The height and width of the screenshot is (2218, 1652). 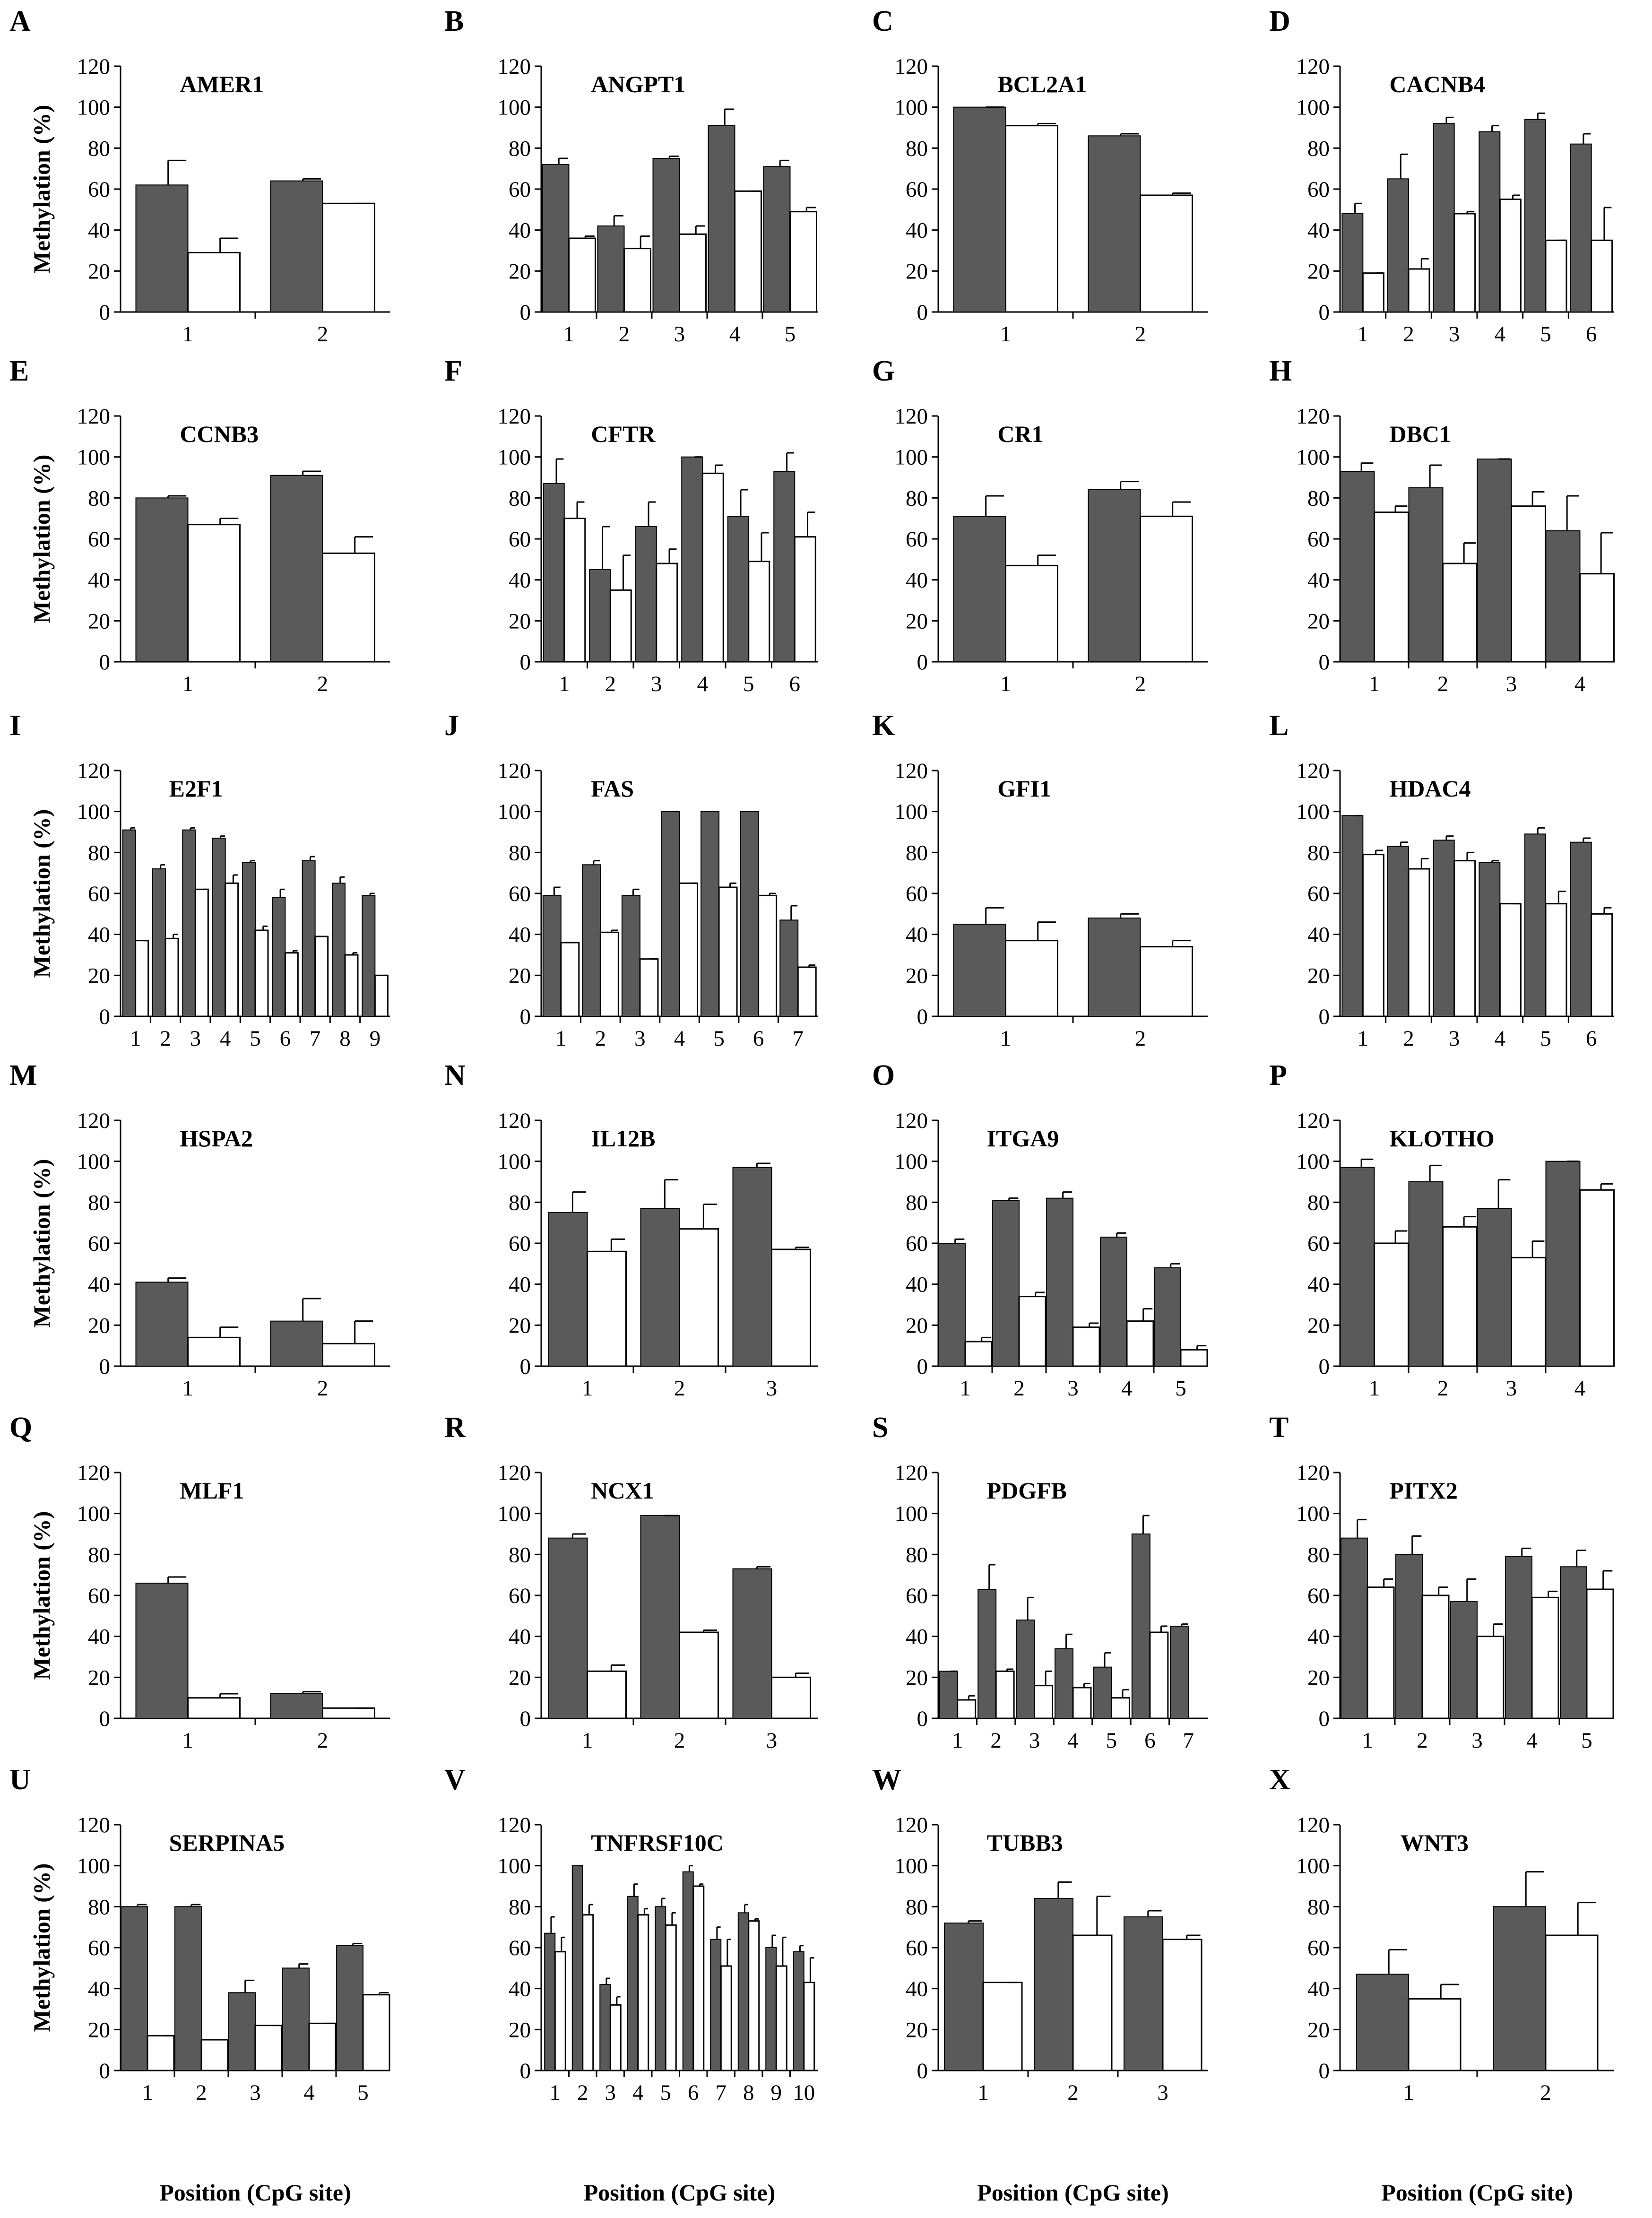 I want to click on x-tick-label: 7, so click(x=721, y=2092).